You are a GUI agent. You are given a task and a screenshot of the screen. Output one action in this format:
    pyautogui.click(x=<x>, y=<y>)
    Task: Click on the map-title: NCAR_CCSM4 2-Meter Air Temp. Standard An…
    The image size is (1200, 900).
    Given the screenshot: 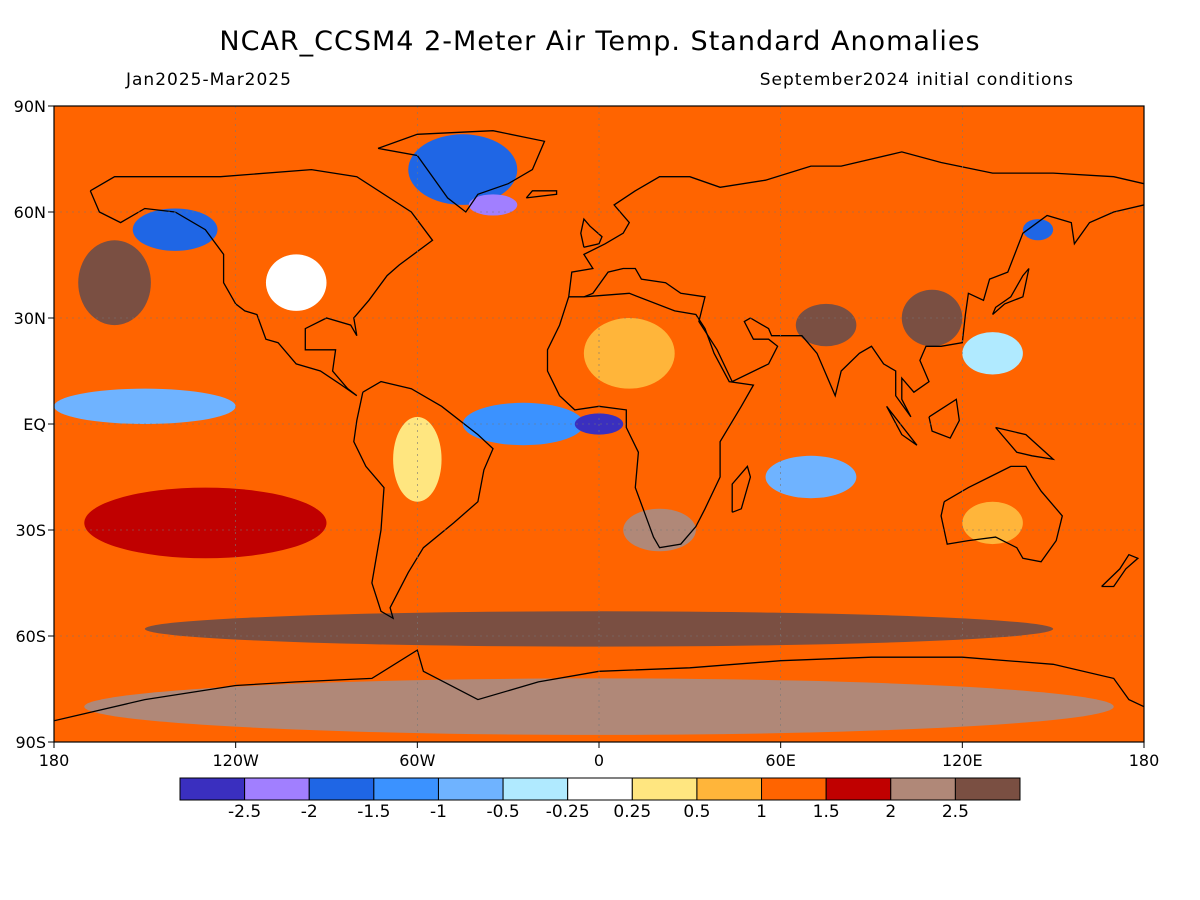 What is the action you would take?
    pyautogui.click(x=600, y=41)
    